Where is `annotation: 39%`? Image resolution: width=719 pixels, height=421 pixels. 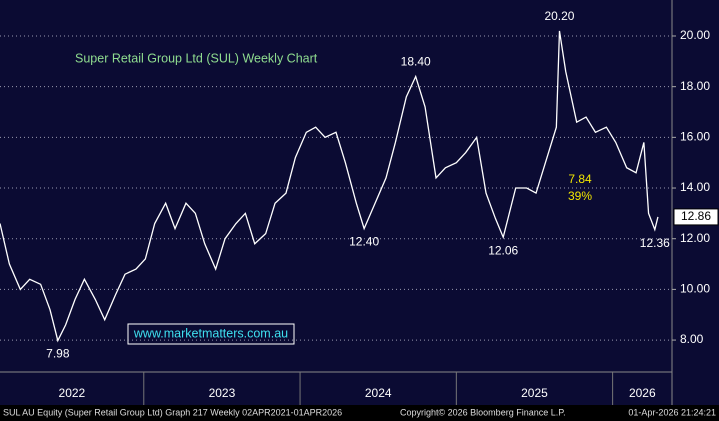
annotation: 39% is located at coordinates (580, 196).